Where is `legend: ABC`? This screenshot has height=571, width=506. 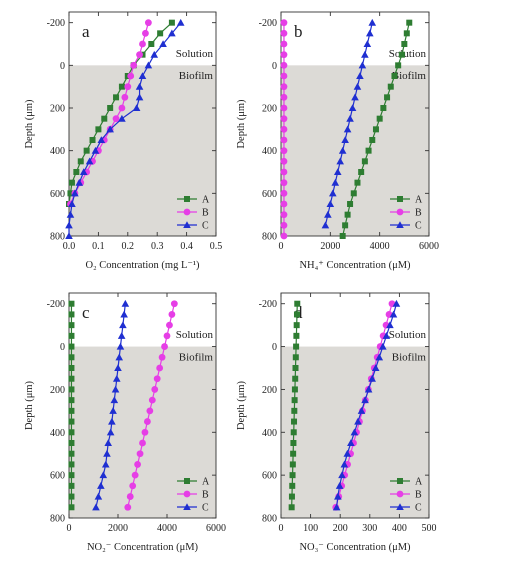
legend: ABC is located at coordinates (193, 495).